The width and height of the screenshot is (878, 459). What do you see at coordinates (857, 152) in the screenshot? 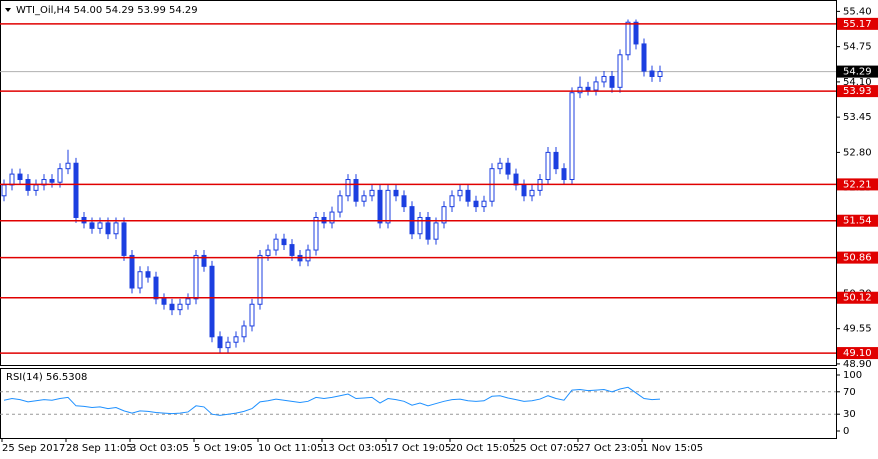
I see `y-tick-label: 52.80` at bounding box center [857, 152].